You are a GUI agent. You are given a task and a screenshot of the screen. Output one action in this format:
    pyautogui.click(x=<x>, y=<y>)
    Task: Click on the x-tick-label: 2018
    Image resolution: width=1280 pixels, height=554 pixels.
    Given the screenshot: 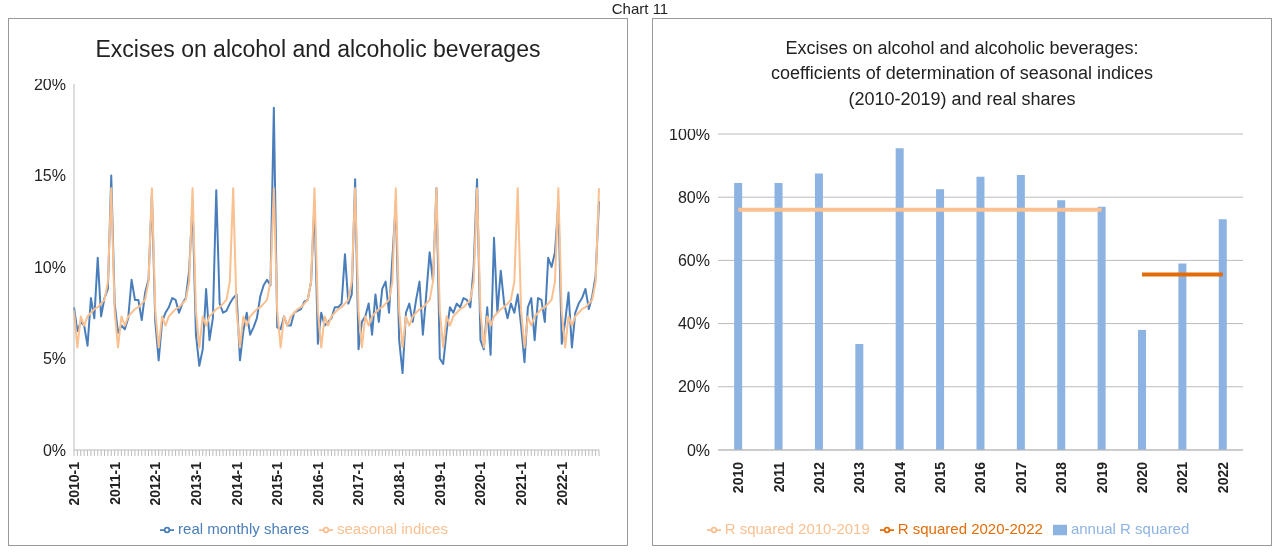 What is the action you would take?
    pyautogui.click(x=1061, y=477)
    